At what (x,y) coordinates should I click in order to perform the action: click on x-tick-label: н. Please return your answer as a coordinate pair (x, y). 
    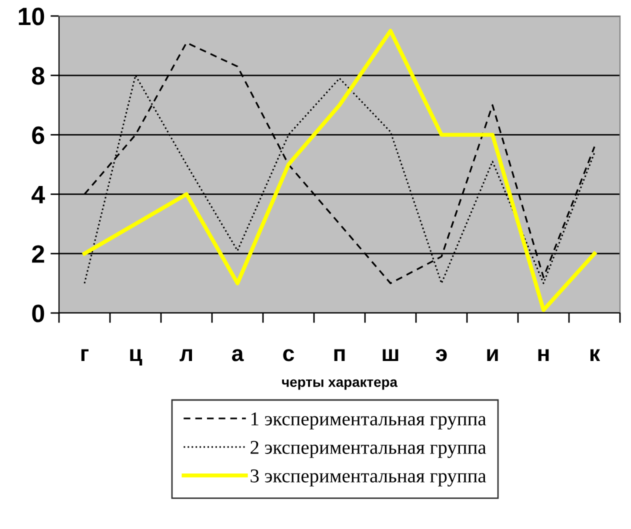
    Looking at the image, I should click on (543, 355).